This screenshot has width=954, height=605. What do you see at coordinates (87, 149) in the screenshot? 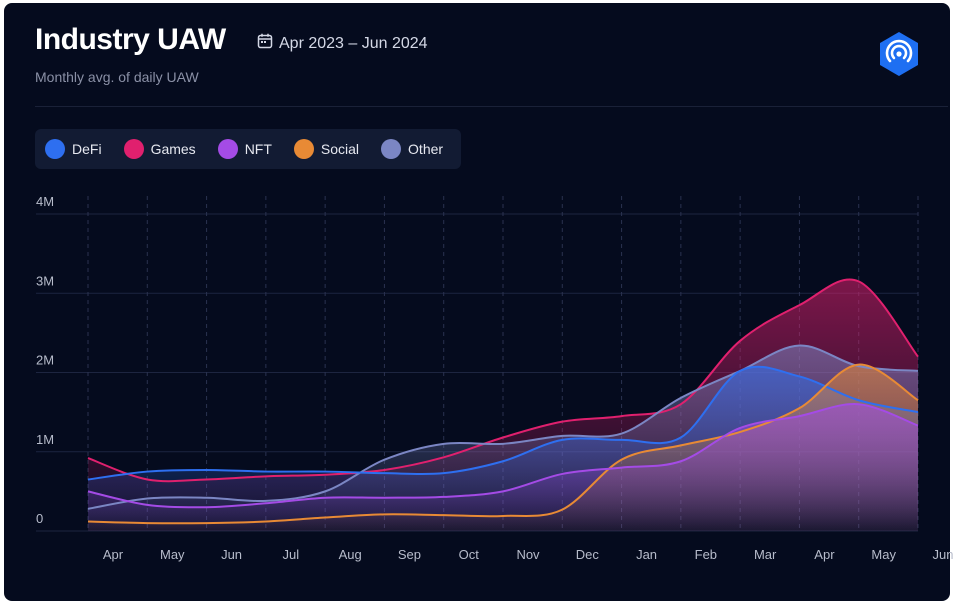
I see `legend-label: DeFi` at bounding box center [87, 149].